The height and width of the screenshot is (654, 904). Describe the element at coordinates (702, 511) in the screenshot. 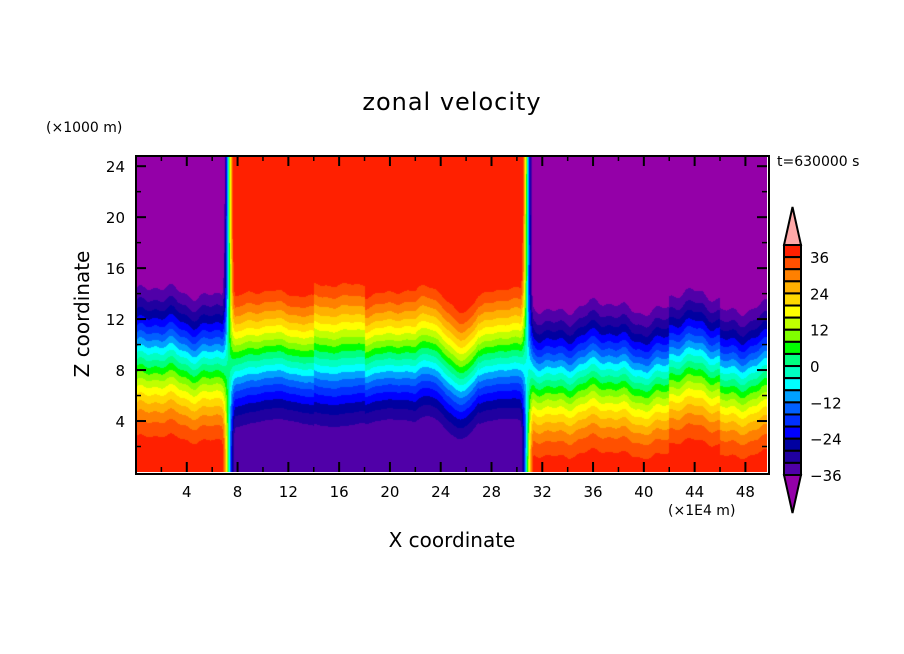

I see `x-axis-unit-label: (×1E4 m)` at that location.